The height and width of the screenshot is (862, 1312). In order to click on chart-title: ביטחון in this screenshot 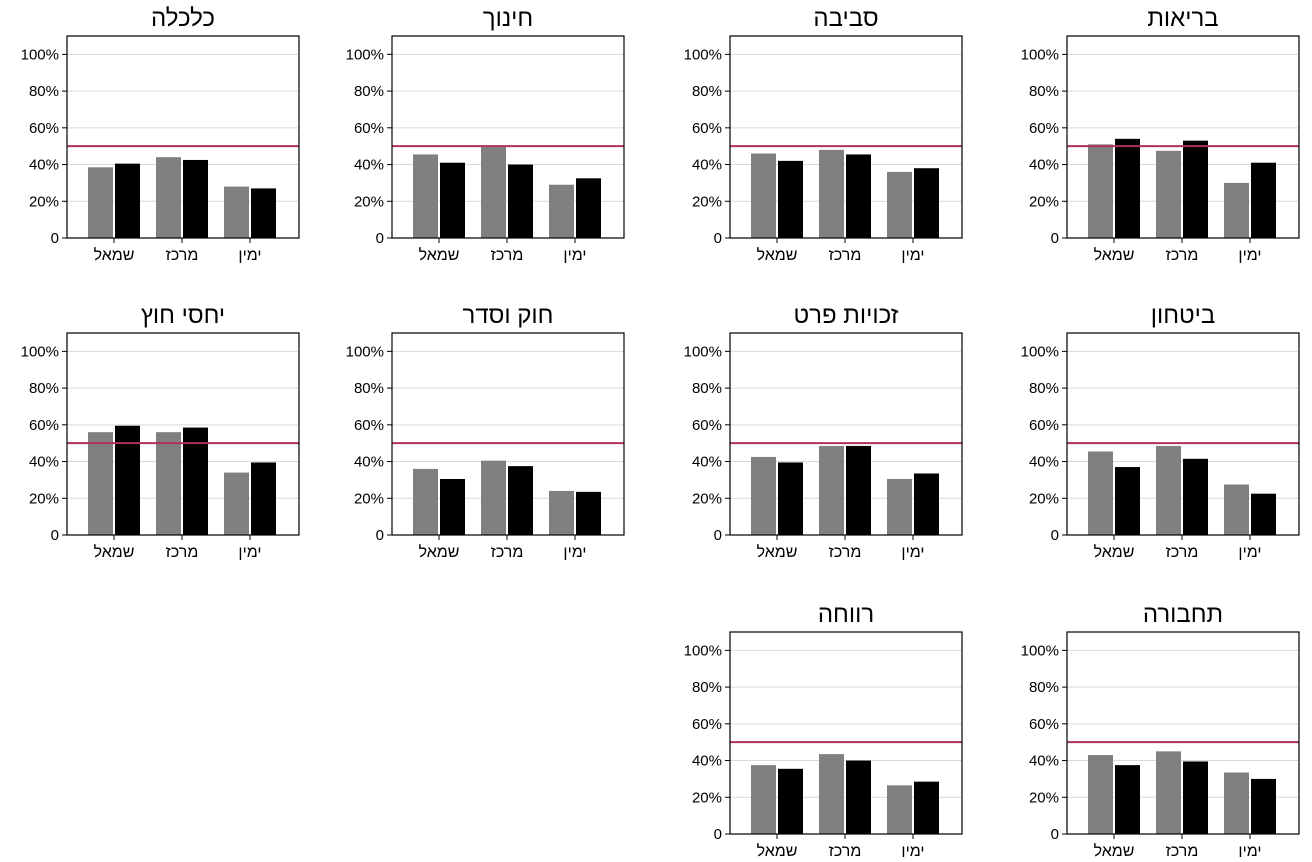, I will do `click(1183, 315)`.